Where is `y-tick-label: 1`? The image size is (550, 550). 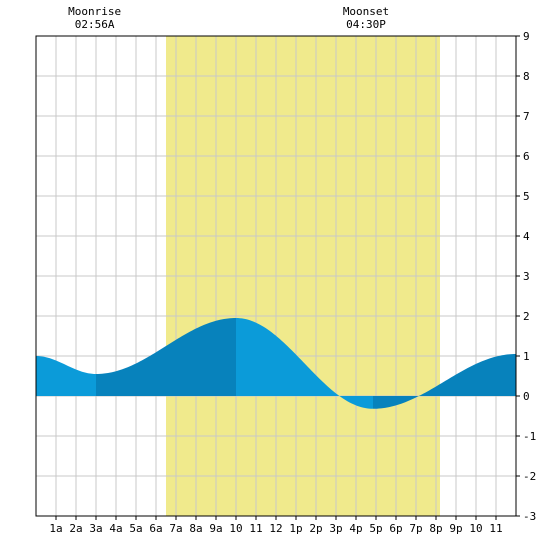 y-tick-label: 1 is located at coordinates (526, 356).